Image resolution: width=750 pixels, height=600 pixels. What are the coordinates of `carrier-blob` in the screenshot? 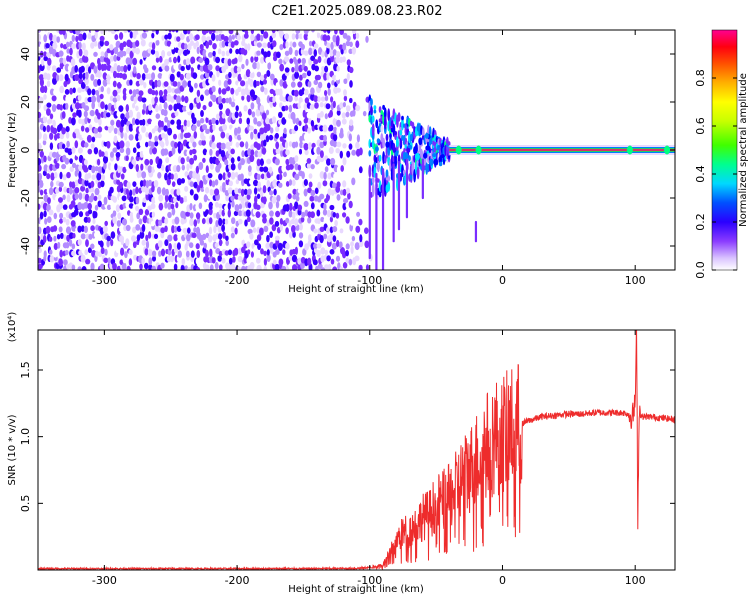 It's located at (667, 150).